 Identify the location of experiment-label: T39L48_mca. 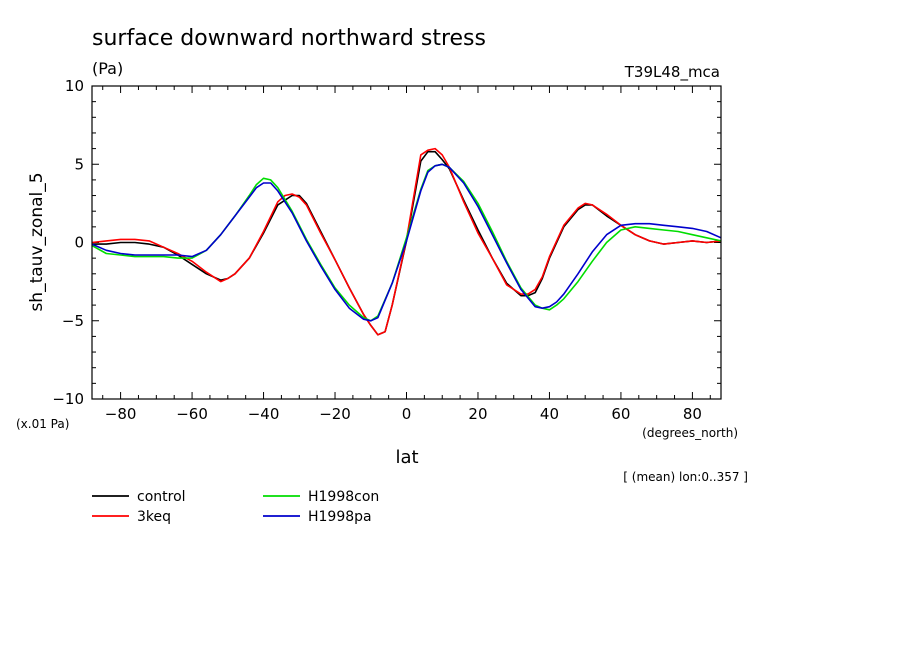
(672, 72).